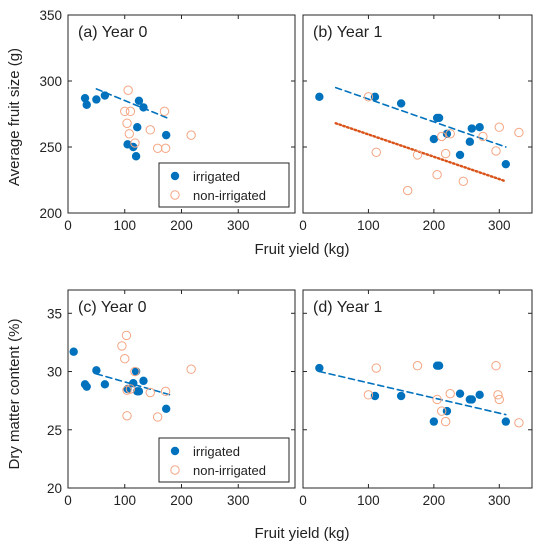 The width and height of the screenshot is (550, 551). What do you see at coordinates (347, 307) in the screenshot?
I see `panel-title: (d) Year 1` at bounding box center [347, 307].